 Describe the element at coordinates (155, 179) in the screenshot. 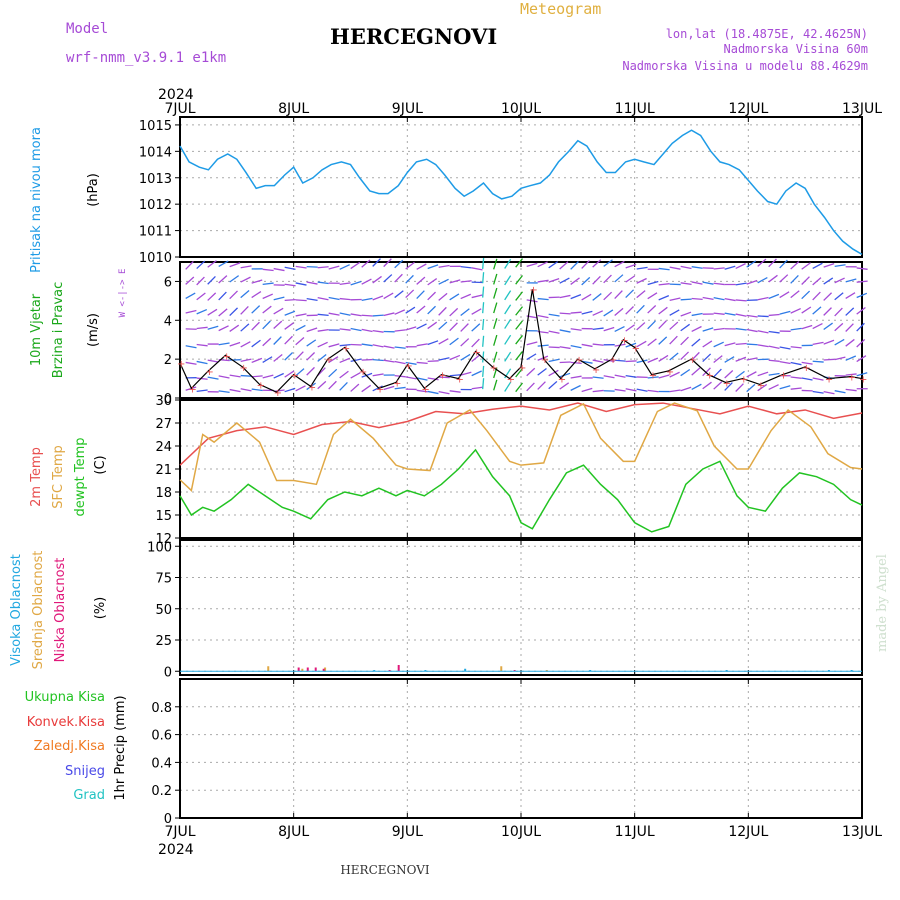

I see `ytick-label-0-3: 1013` at that location.